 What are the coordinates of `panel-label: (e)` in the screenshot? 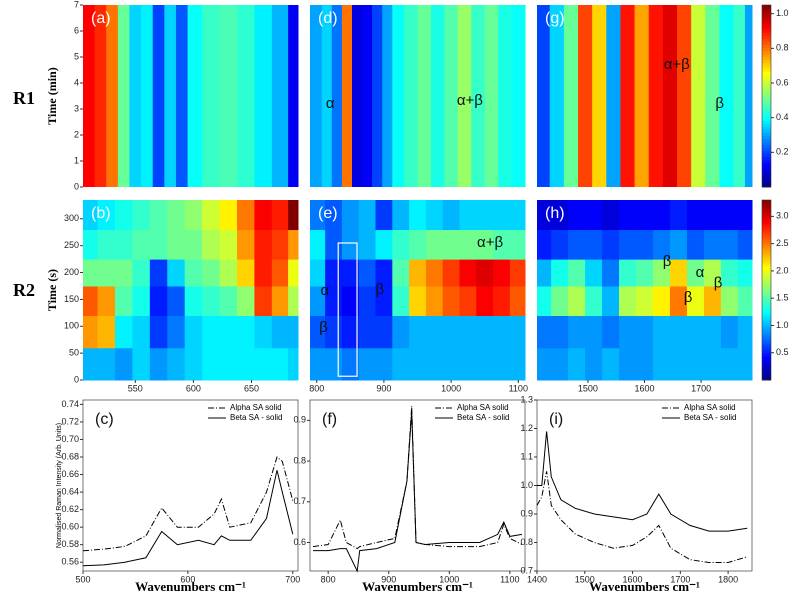 It's located at (328, 213).